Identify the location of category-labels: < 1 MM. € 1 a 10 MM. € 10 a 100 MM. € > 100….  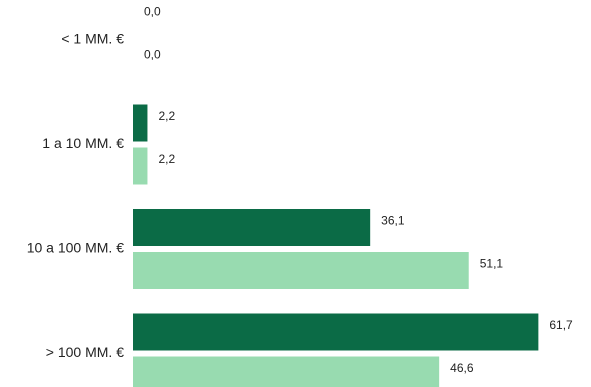
(75, 196).